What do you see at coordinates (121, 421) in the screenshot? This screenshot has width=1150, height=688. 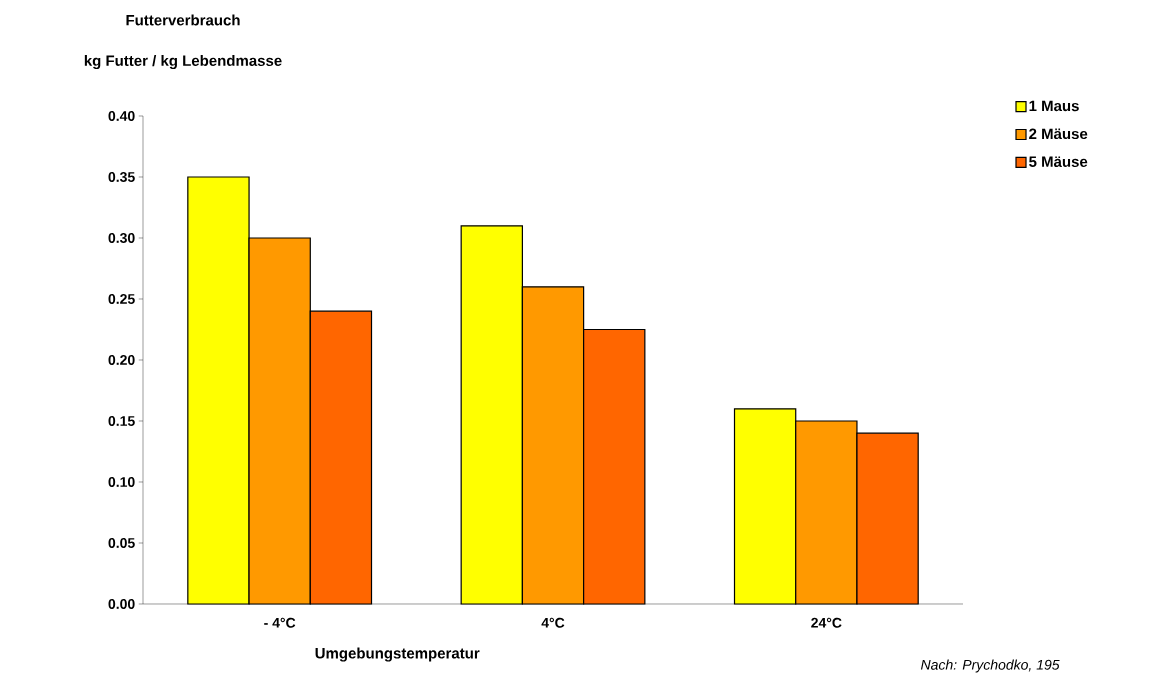 I see `y-tick-label: 0.15` at bounding box center [121, 421].